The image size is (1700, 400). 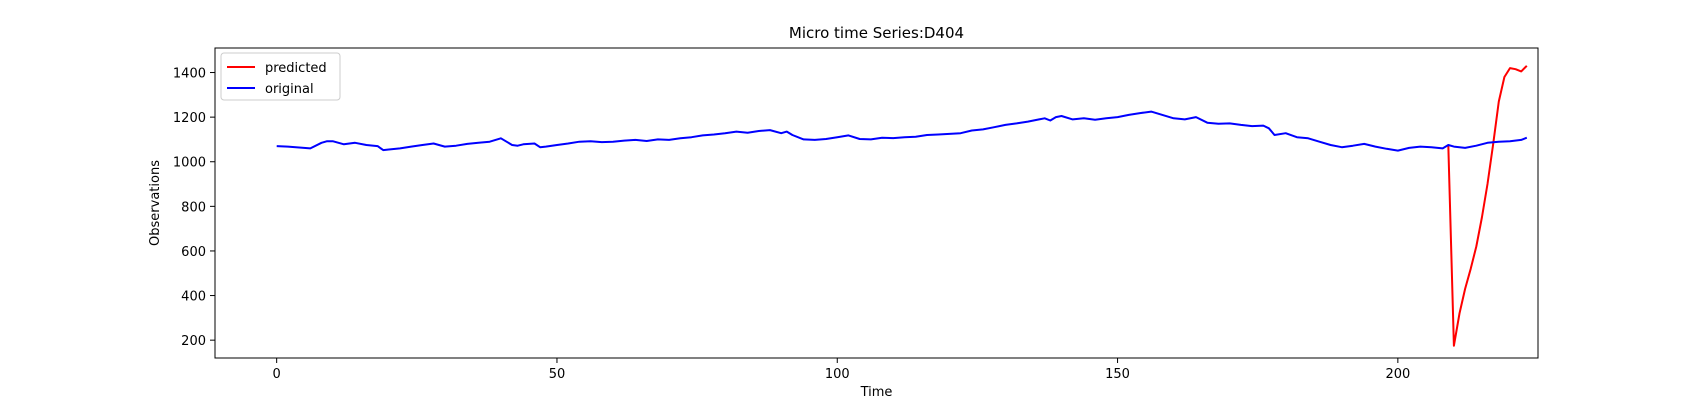 I want to click on y-tick-label: 400, so click(x=193, y=297).